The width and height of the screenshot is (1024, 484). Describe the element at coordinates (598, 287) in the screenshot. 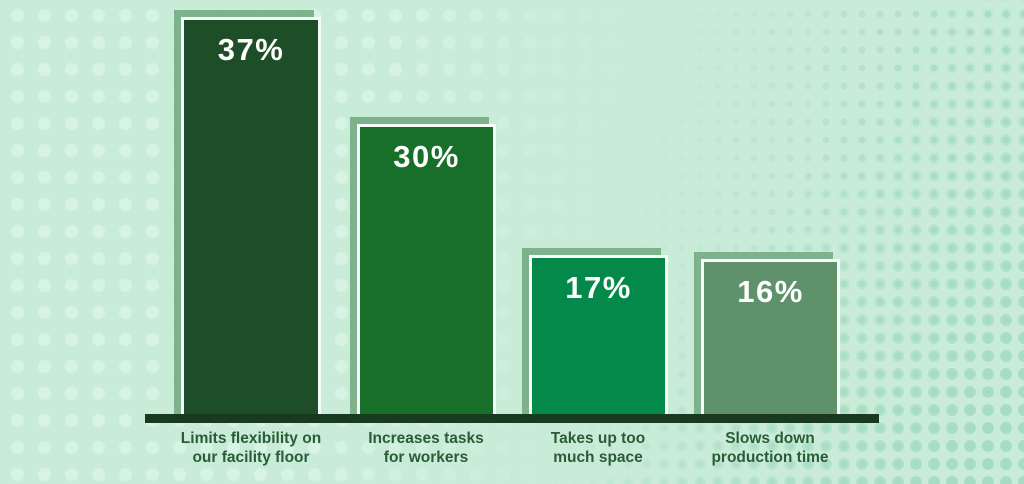

I see `bar-value-label: 17%` at that location.